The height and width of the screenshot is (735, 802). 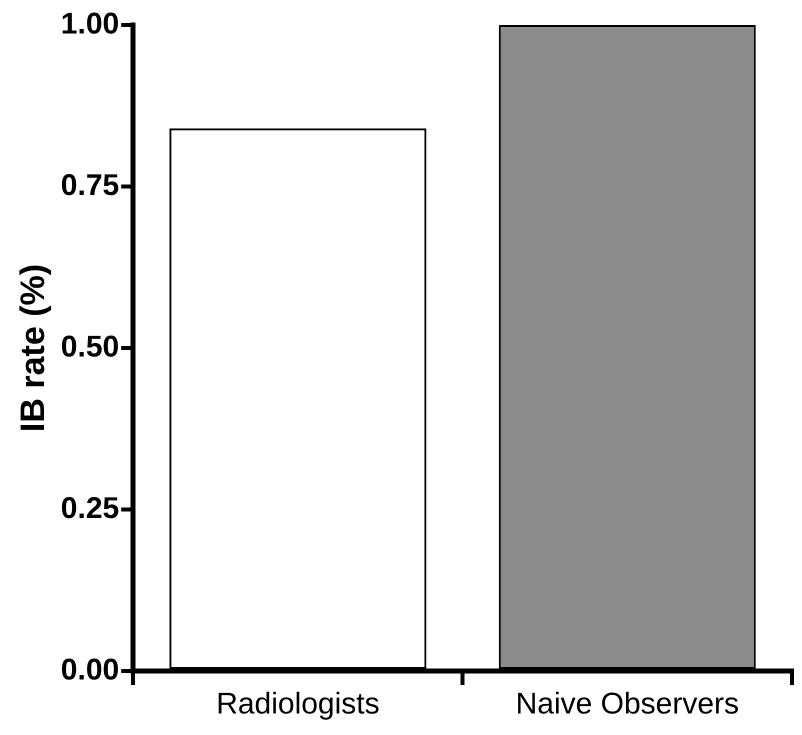 What do you see at coordinates (90, 347) in the screenshot?
I see `y-tick-label: 0.50` at bounding box center [90, 347].